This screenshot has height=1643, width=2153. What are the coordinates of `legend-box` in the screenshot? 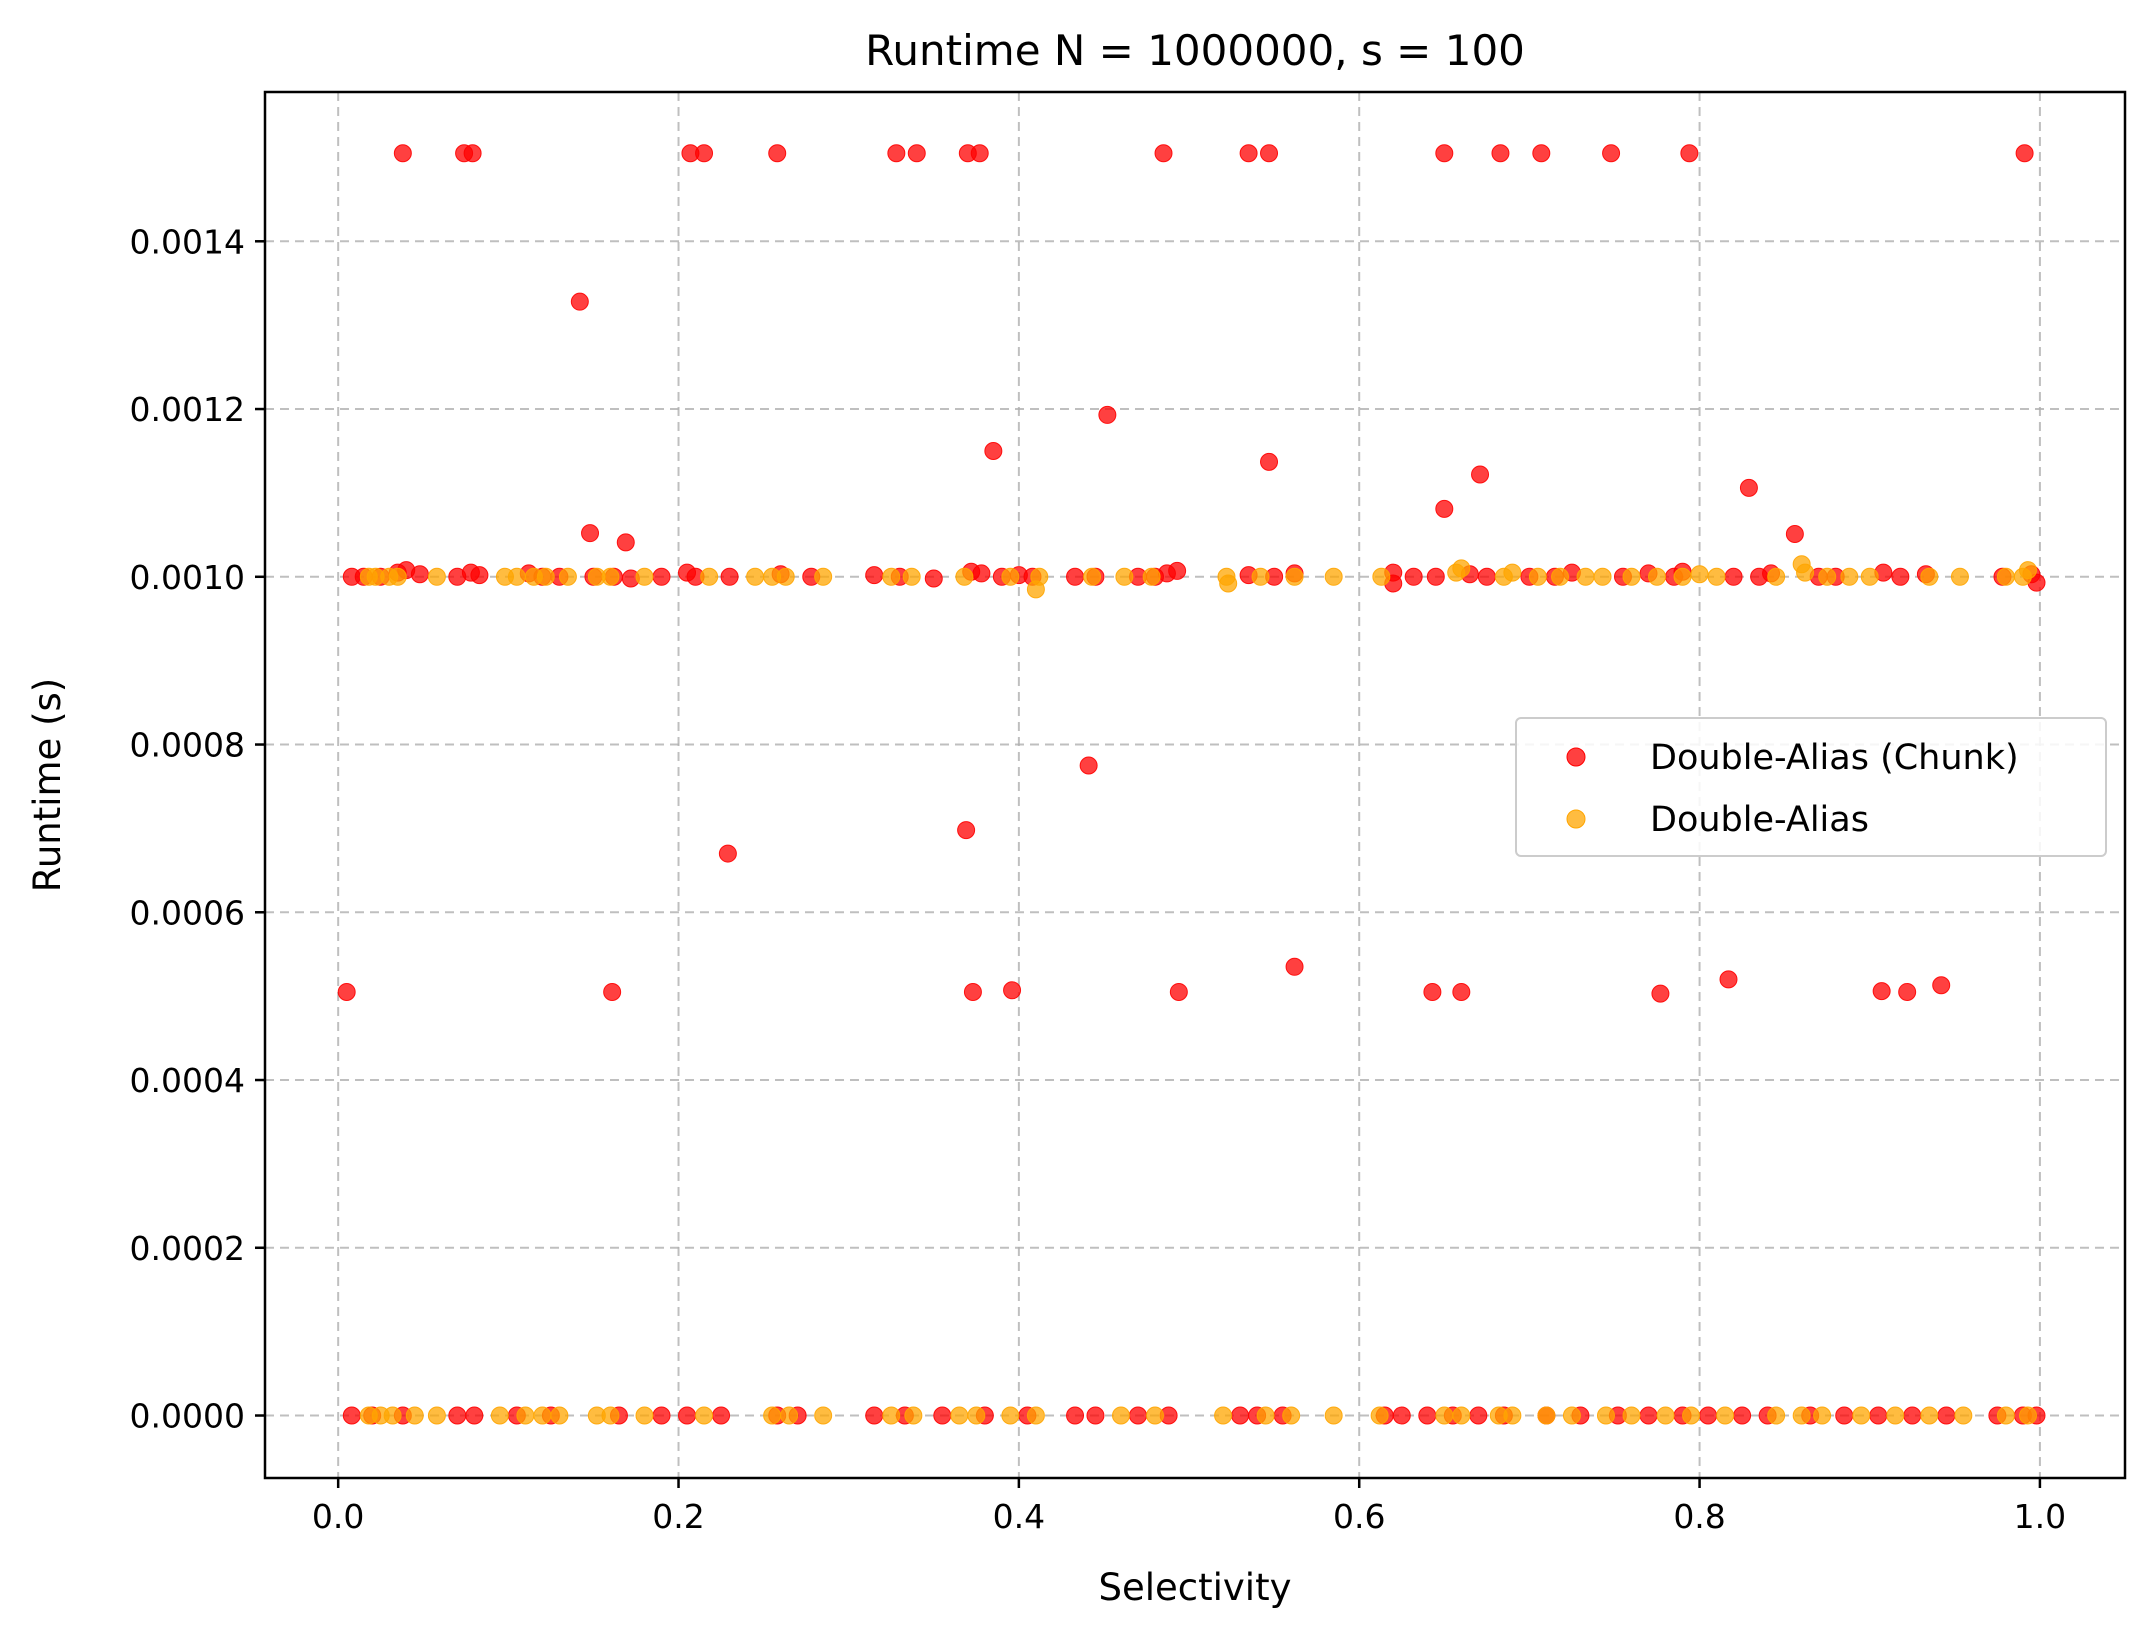 It's located at (1811, 787).